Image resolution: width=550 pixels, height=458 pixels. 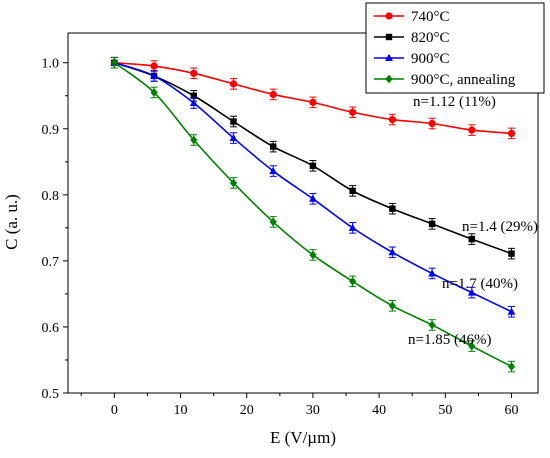 I want to click on legend-item: 820°C, so click(x=412, y=38).